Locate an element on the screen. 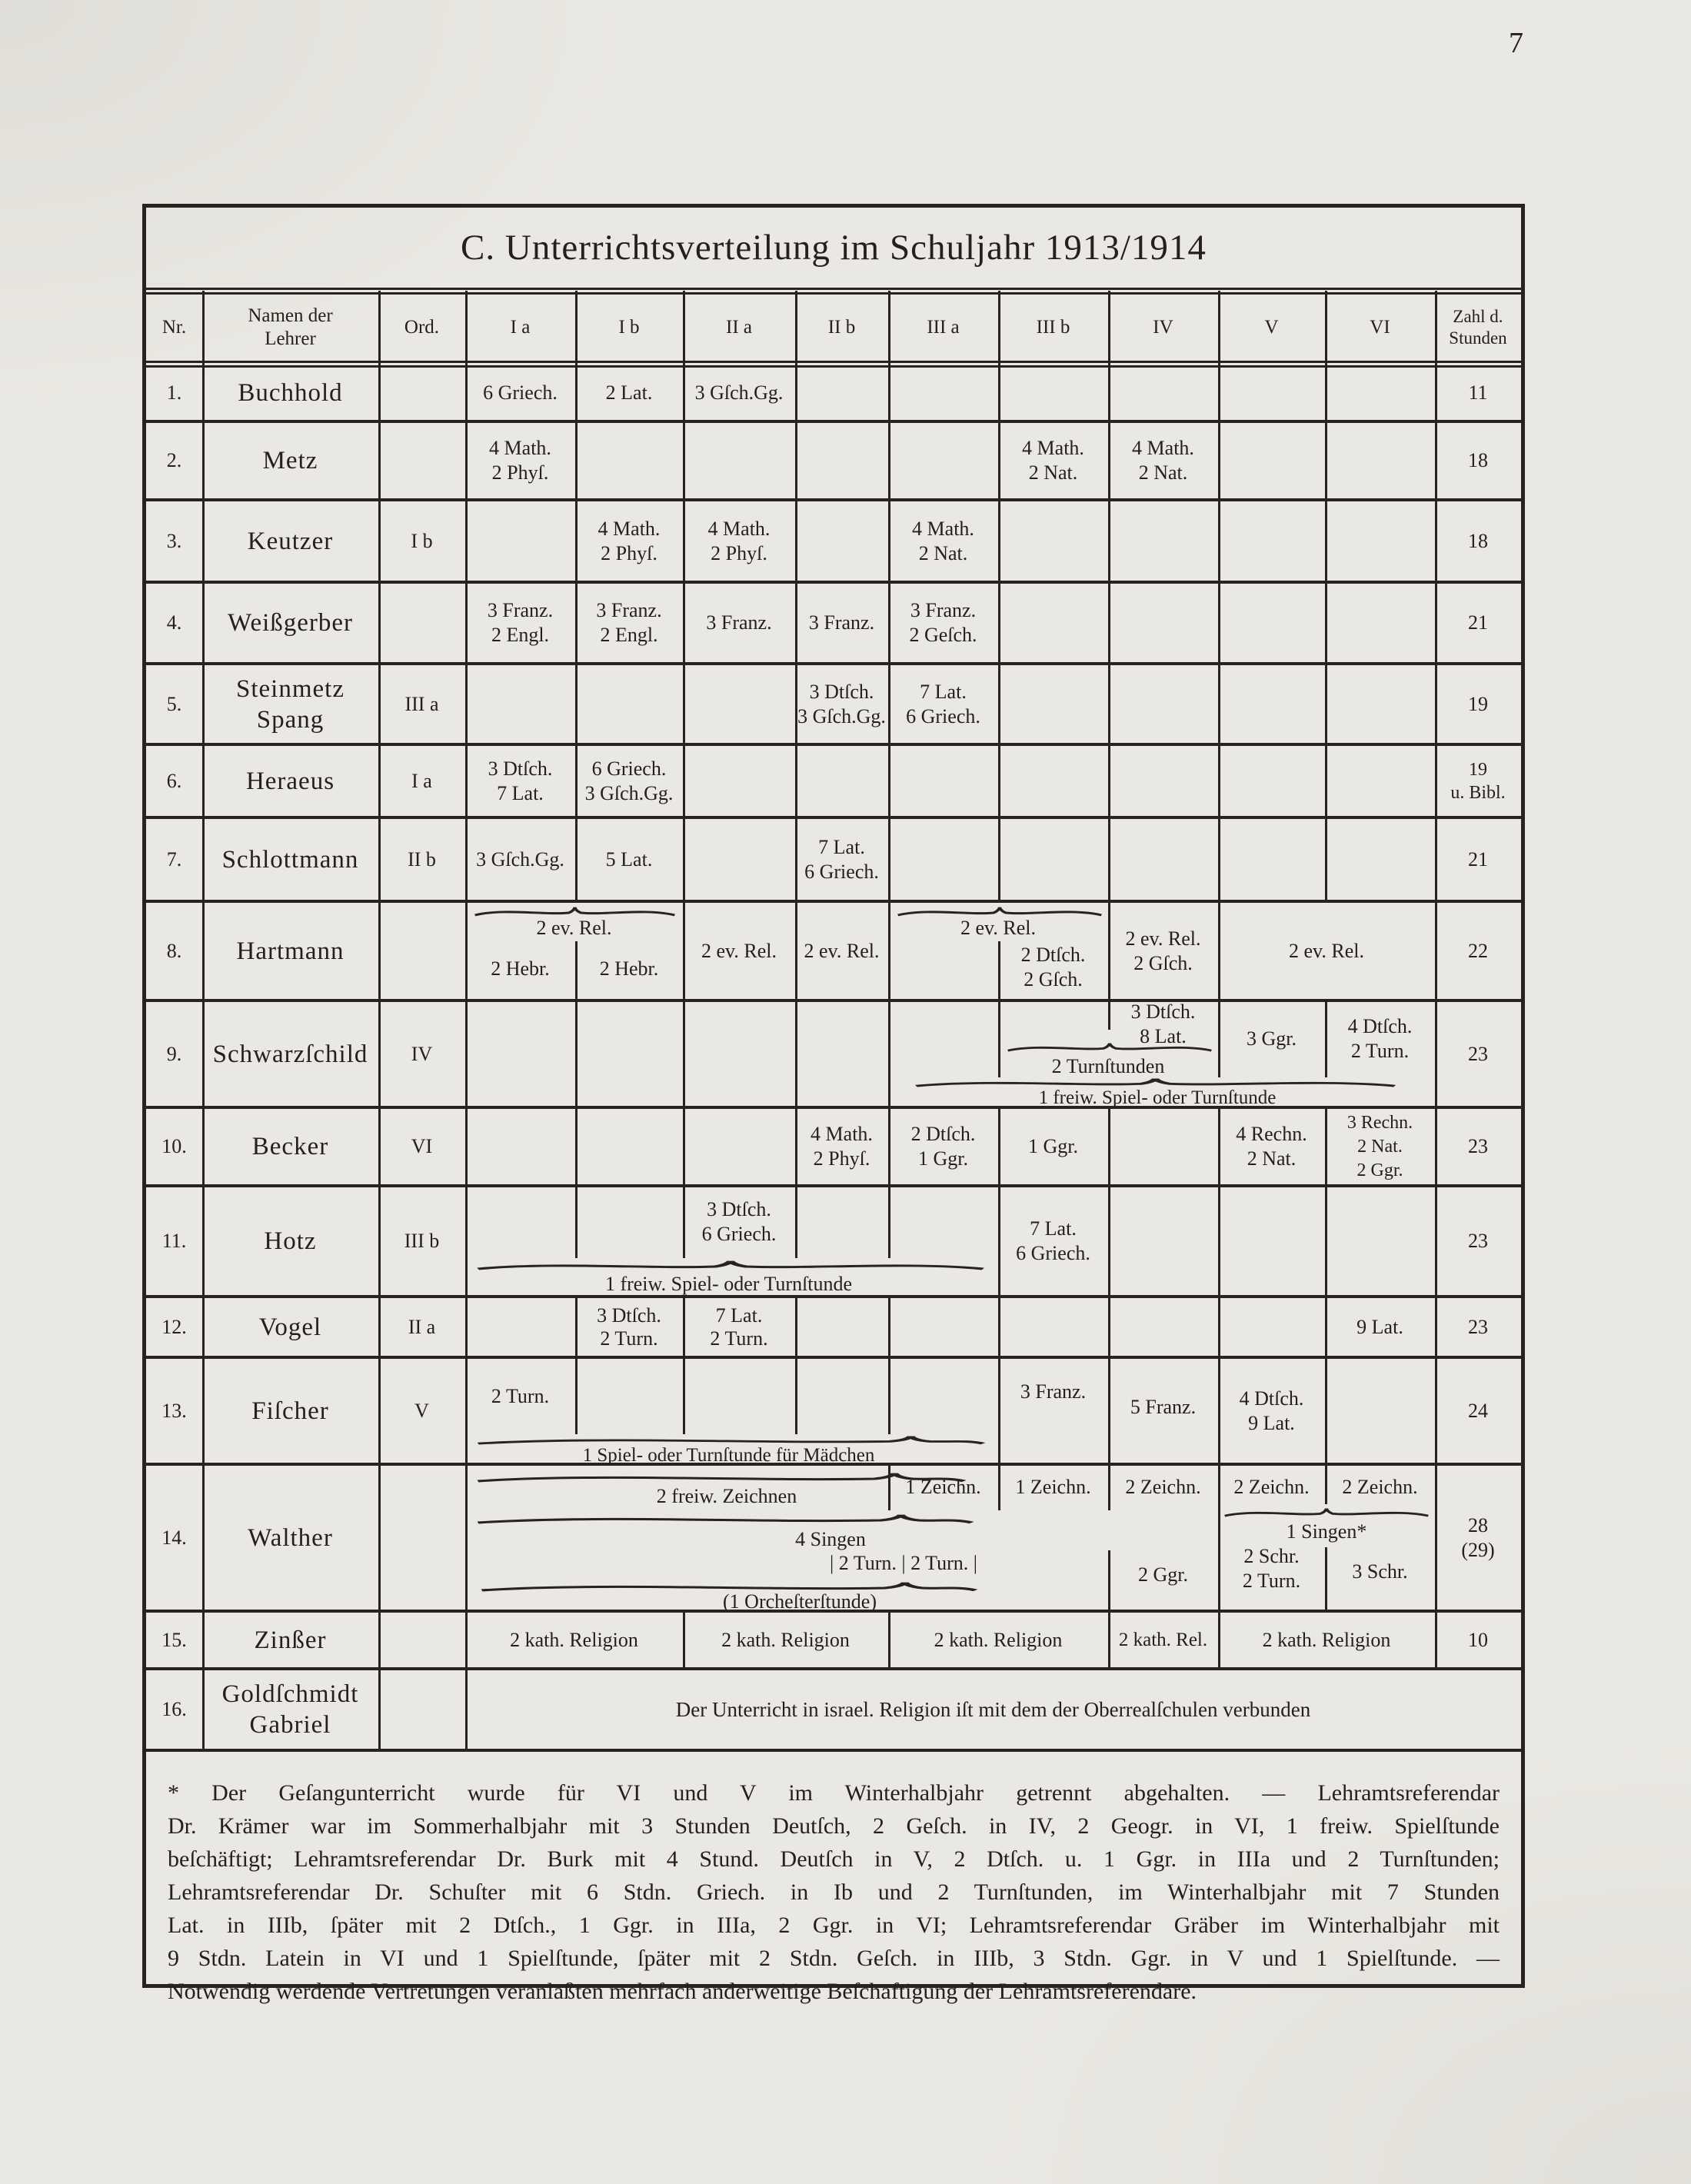 Image resolution: width=1691 pixels, height=2184 pixels. col-header-name: Namen der Lehrer is located at coordinates (290, 327).